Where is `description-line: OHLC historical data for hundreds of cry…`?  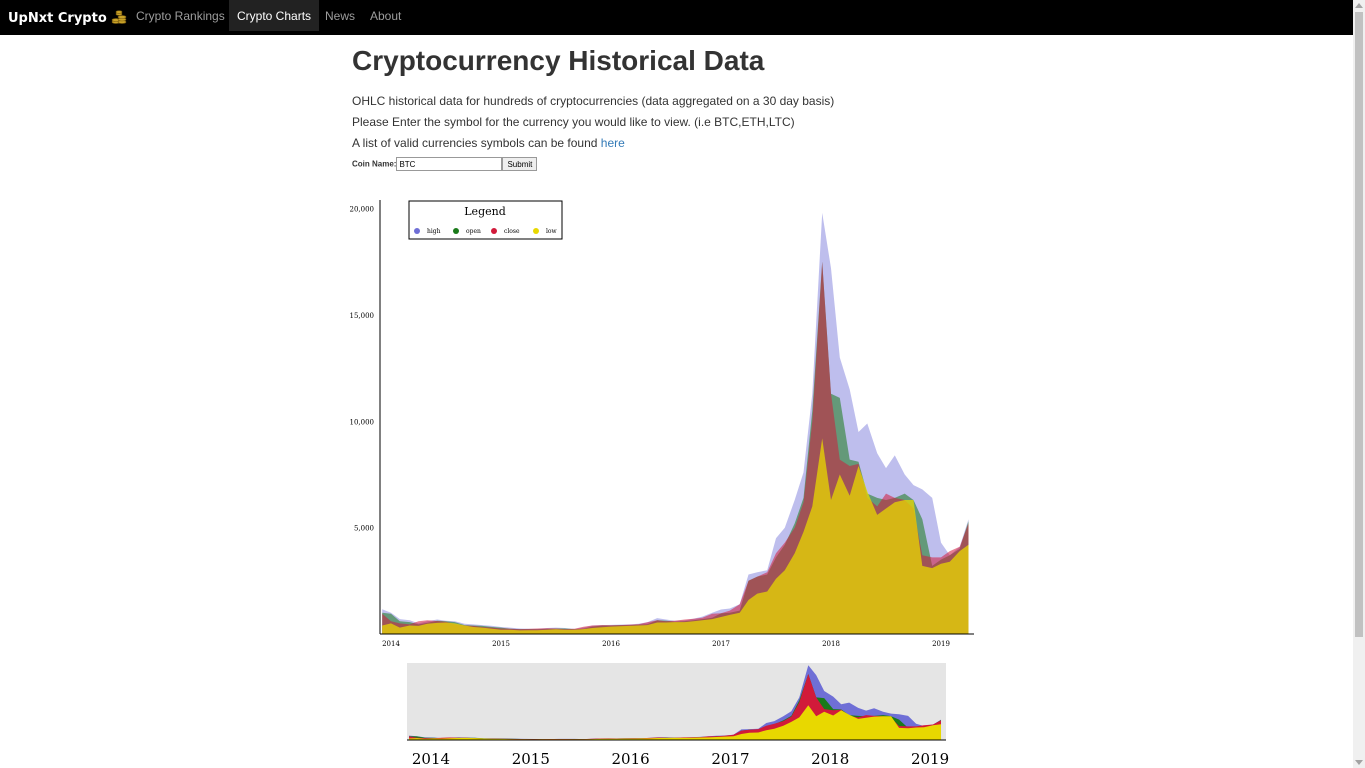
description-line: OHLC historical data for hundreds of cry… is located at coordinates (593, 101).